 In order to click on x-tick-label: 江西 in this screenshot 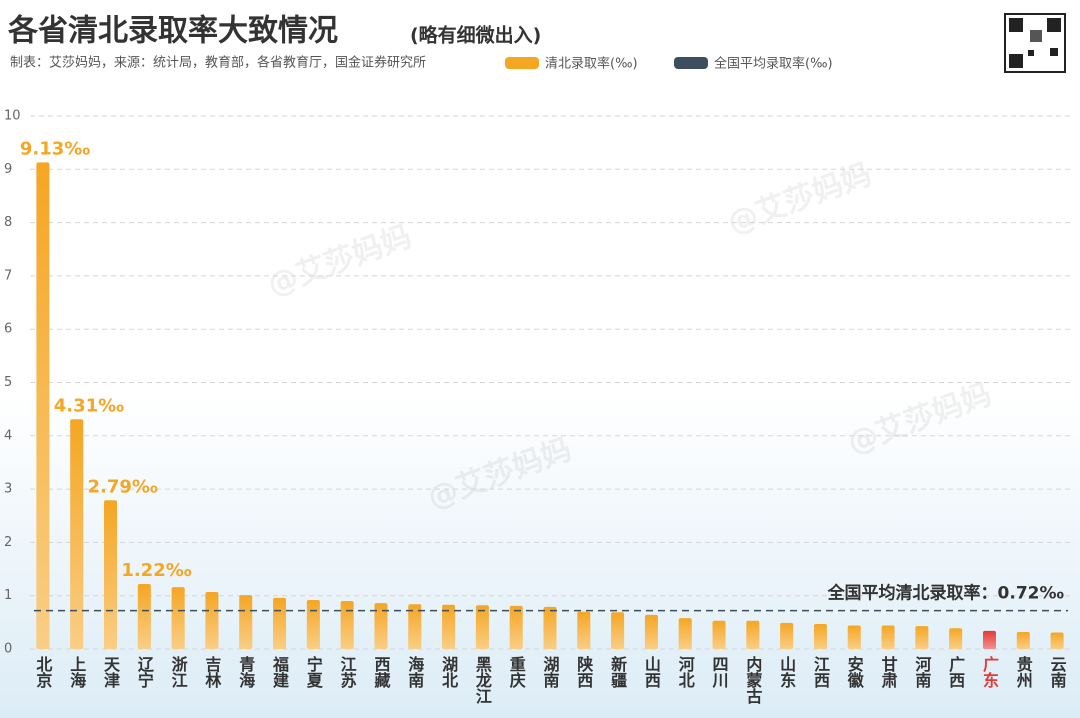, I will do `click(820, 672)`.